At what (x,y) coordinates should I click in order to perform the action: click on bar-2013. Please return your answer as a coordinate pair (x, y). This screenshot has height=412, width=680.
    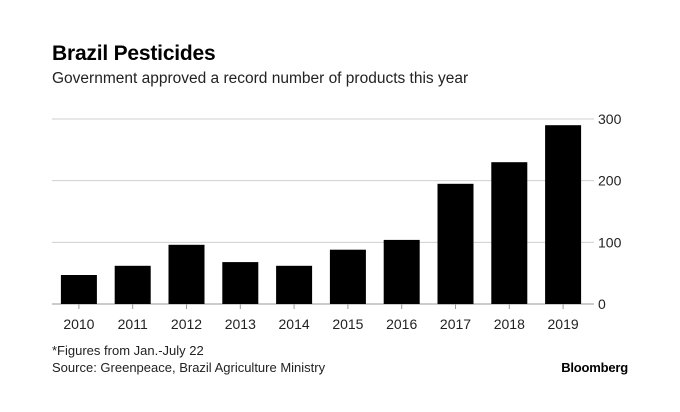
    Looking at the image, I should click on (240, 283).